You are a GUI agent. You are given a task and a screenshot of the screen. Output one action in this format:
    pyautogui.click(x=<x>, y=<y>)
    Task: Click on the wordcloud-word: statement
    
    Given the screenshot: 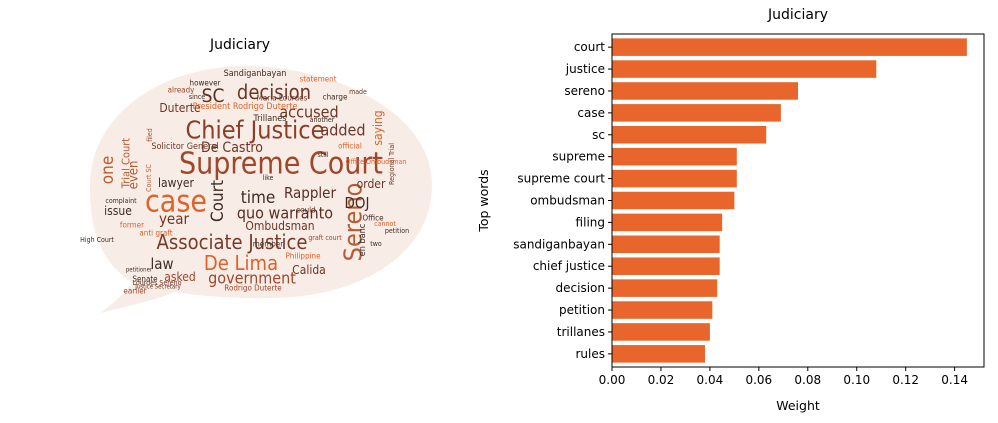 What is the action you would take?
    pyautogui.click(x=317, y=79)
    